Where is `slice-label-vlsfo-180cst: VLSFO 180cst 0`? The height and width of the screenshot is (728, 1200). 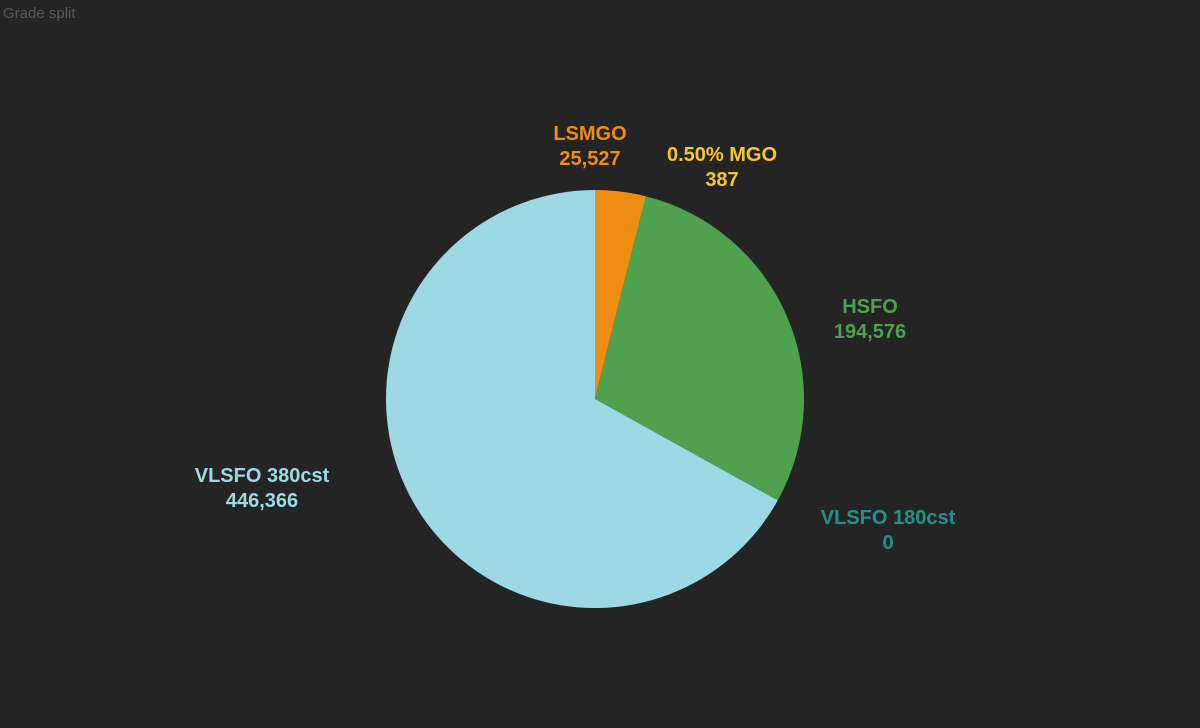 slice-label-vlsfo-180cst: VLSFO 180cst 0 is located at coordinates (888, 530).